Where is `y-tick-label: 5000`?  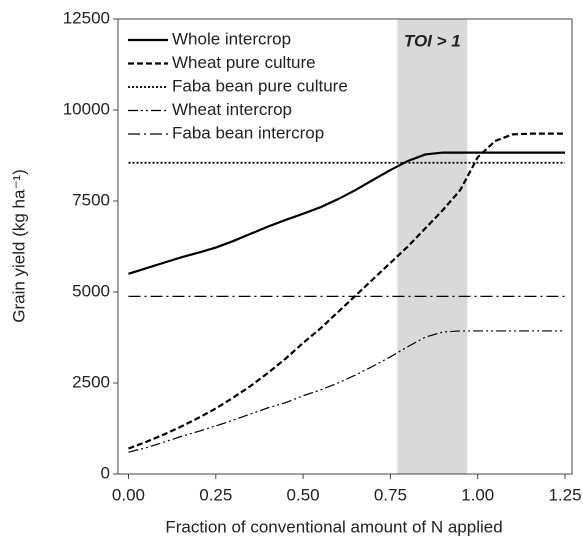
y-tick-label: 5000 is located at coordinates (91, 290).